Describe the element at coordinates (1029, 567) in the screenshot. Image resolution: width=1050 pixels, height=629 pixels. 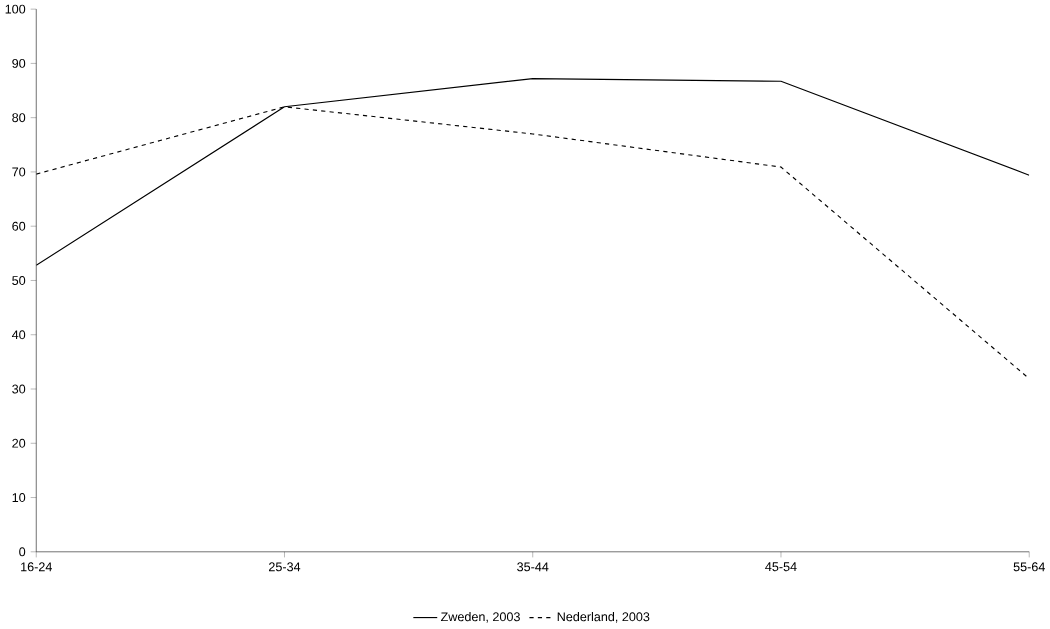
I see `x-tick-label: 55-64` at that location.